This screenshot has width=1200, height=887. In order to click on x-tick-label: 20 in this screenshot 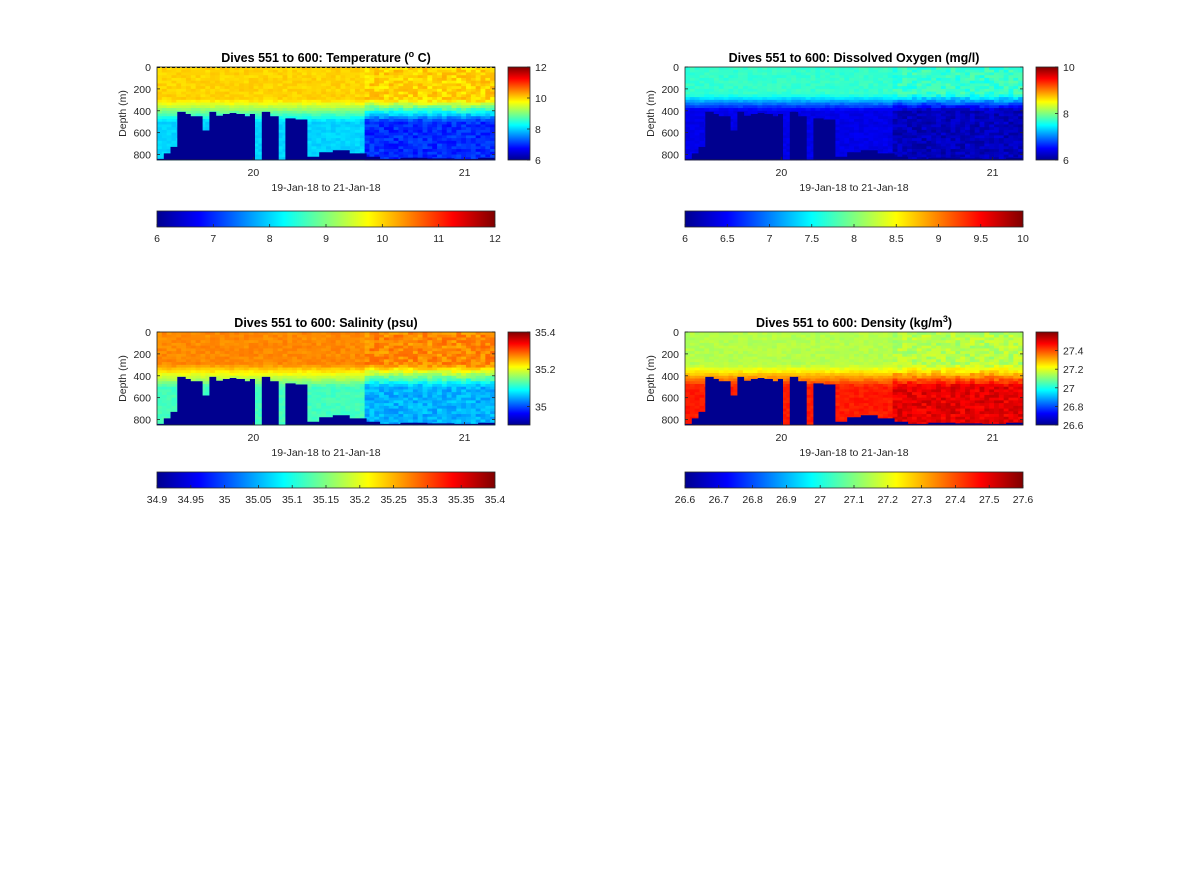, I will do `click(781, 173)`.